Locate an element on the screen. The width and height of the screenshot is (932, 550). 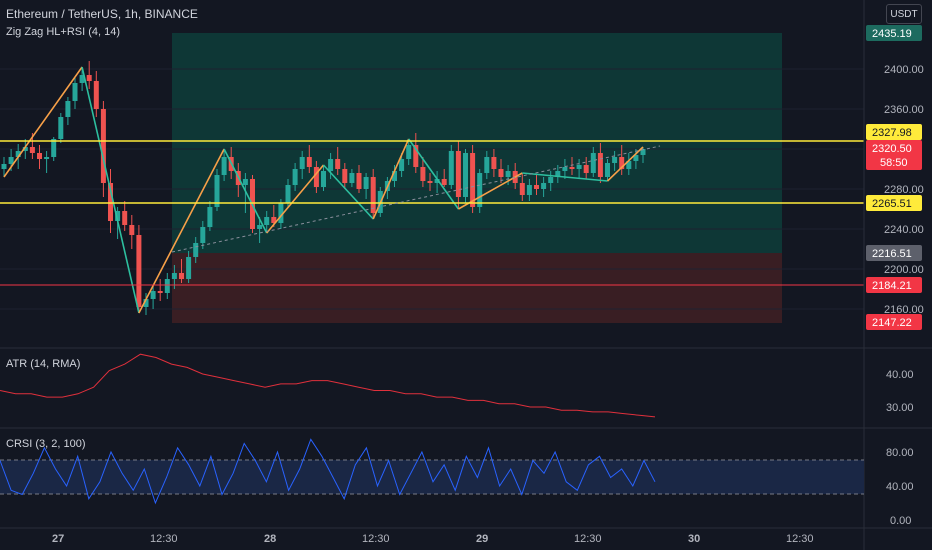
svg-text: 2327.98 is located at coordinates (892, 133).